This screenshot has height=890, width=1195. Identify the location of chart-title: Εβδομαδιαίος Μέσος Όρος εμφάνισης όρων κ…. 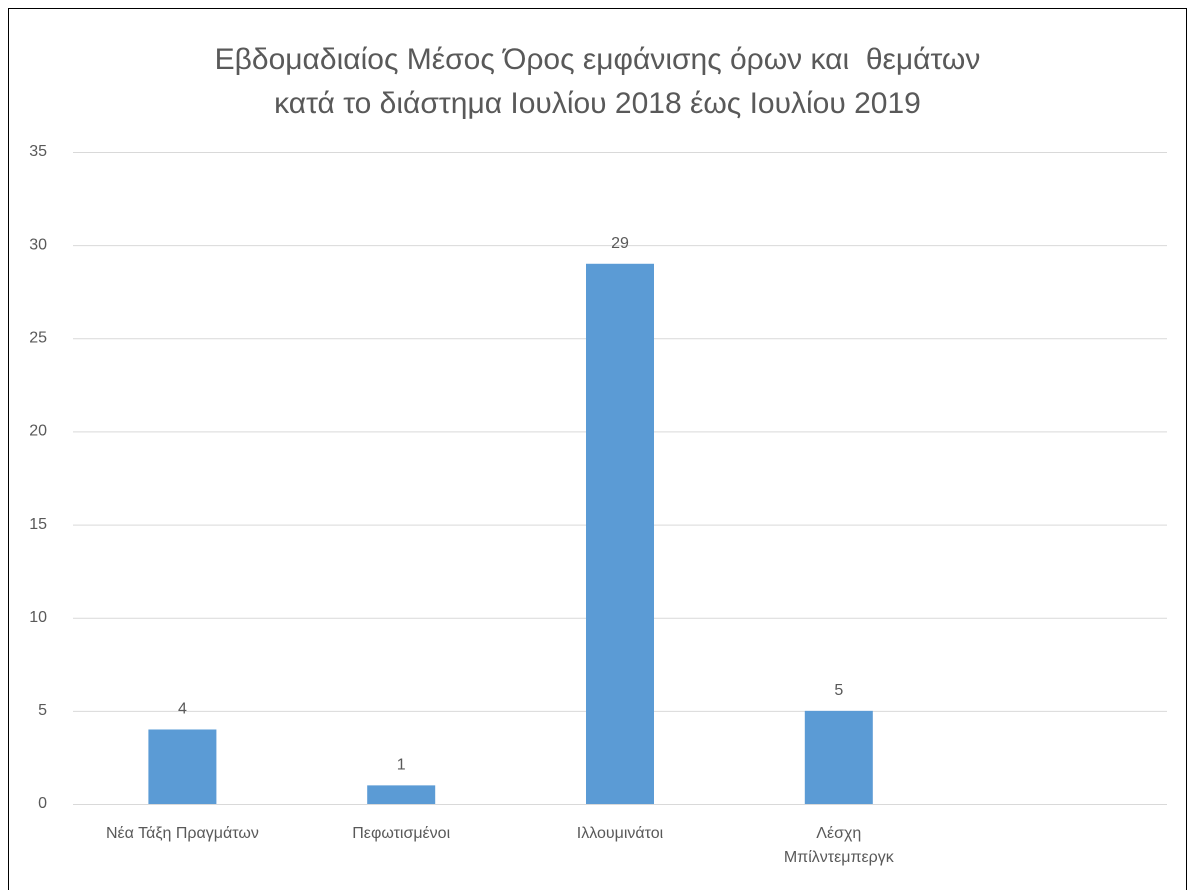
(597, 81).